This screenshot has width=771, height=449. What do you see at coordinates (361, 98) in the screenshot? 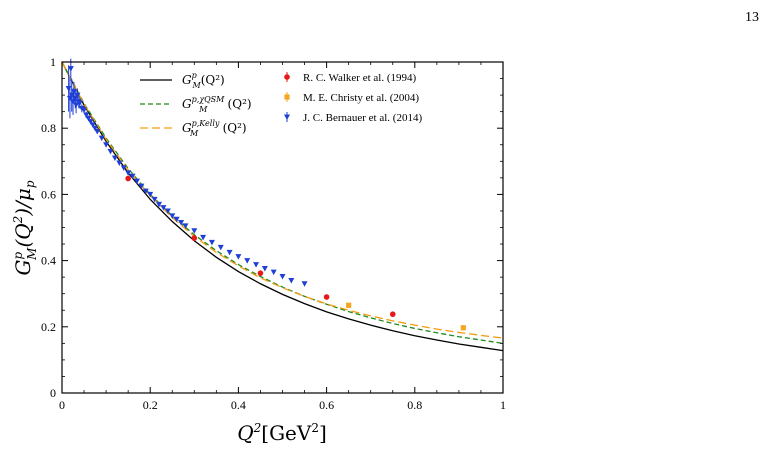
I see `legend-label-4: M. E. Christy et al. (2004)` at bounding box center [361, 98].